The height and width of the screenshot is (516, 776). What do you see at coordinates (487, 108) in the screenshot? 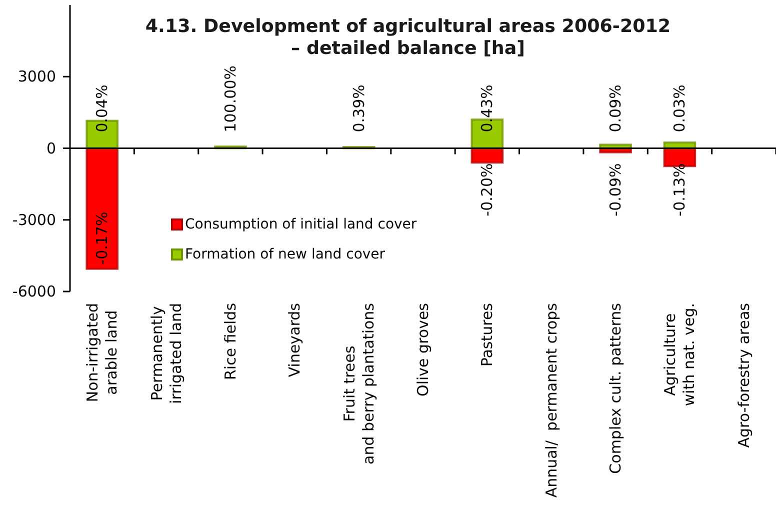
I see `annotation: 0.43%` at bounding box center [487, 108].